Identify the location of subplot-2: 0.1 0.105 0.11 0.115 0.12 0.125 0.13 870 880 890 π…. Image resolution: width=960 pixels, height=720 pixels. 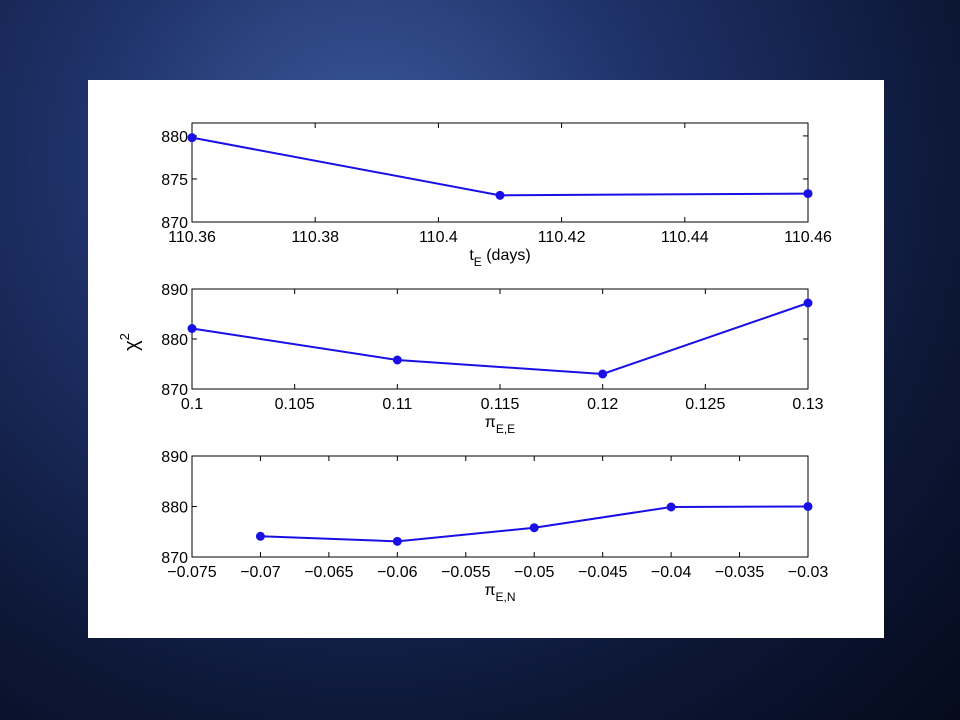
(492, 359).